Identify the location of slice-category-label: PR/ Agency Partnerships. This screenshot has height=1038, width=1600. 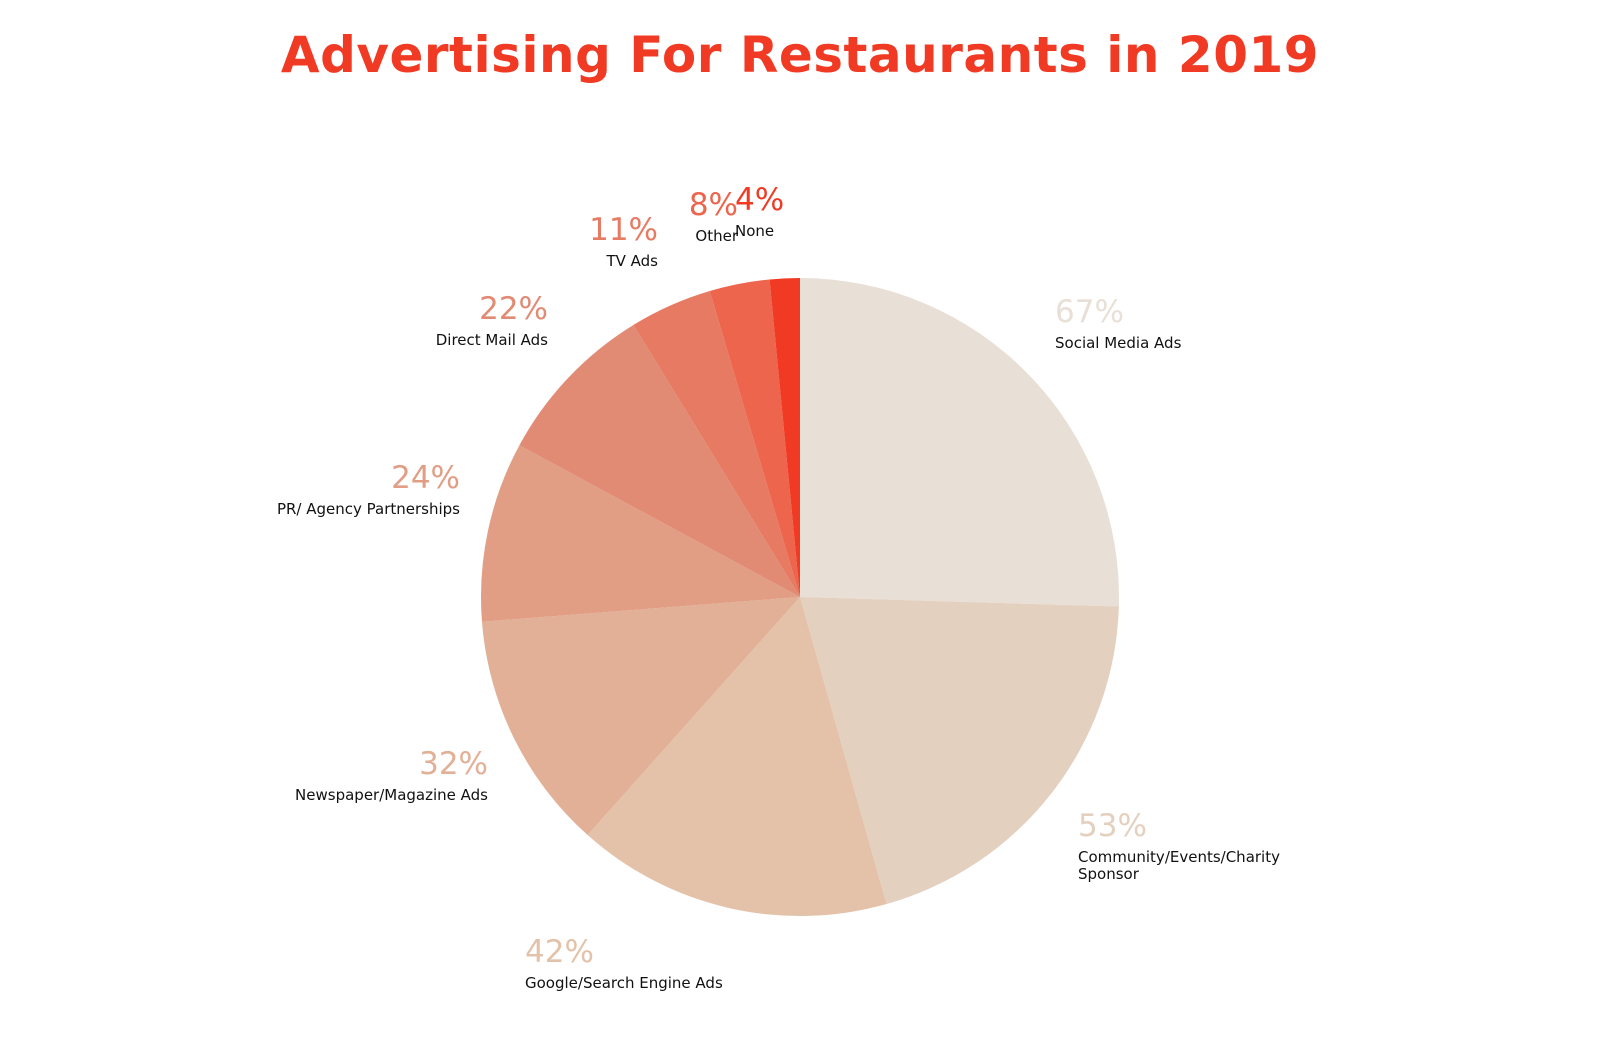
(368, 509).